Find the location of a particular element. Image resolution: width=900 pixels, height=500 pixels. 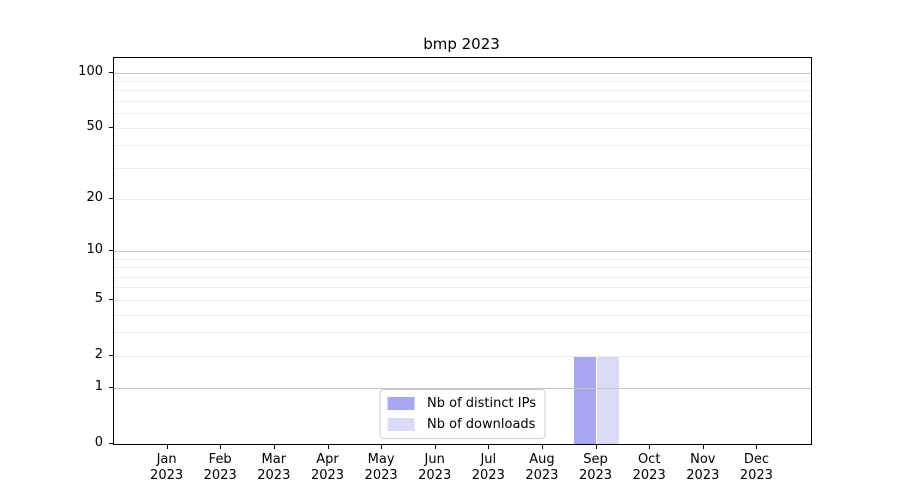

x-tick-label-month: Jun is located at coordinates (434, 459).